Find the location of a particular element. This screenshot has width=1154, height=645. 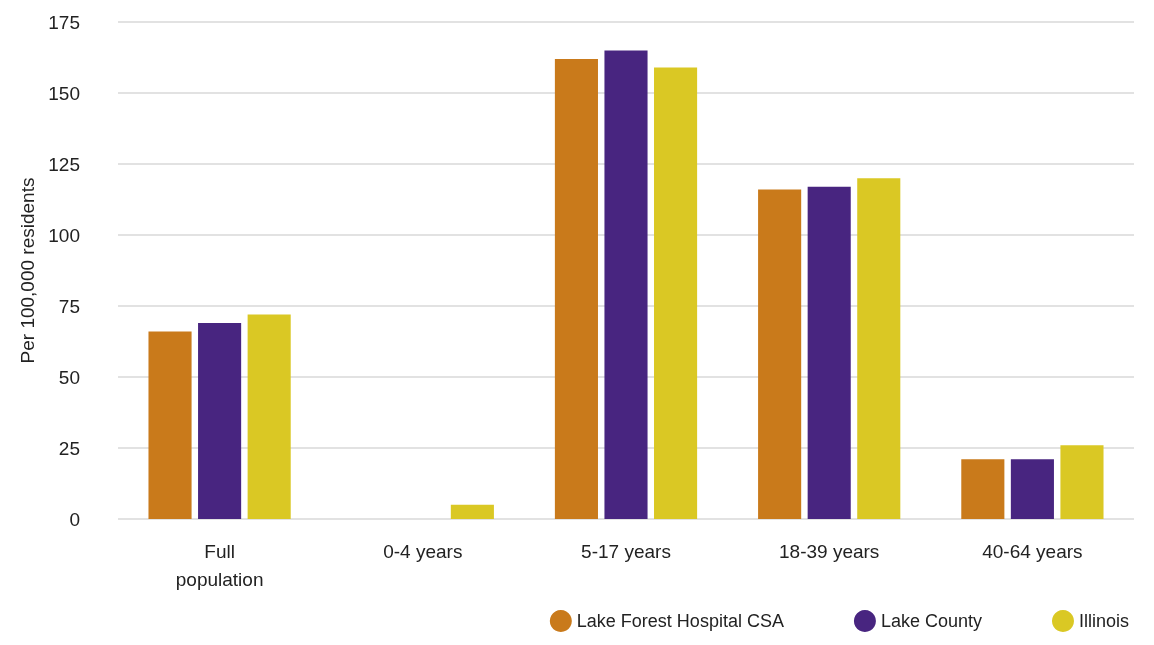

x-tick-label: 0-4 years is located at coordinates (423, 551).